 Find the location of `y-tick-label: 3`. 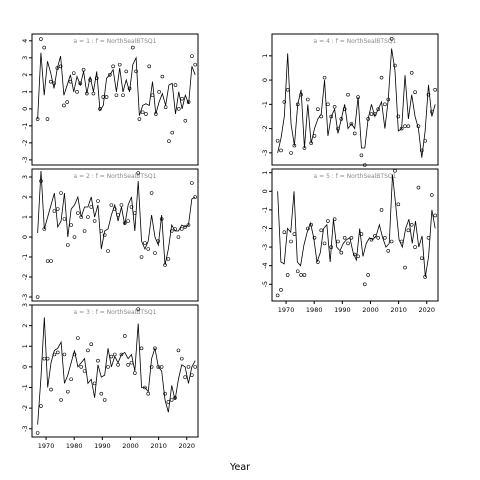

y-tick-label: 3 is located at coordinates (25, 305).